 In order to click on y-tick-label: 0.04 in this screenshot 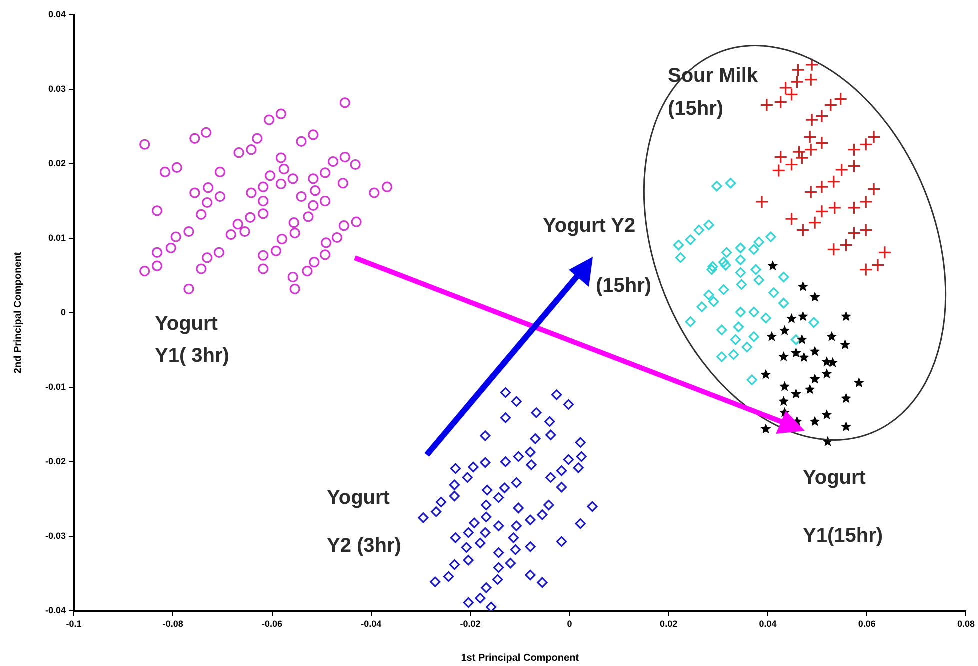, I will do `click(57, 14)`.